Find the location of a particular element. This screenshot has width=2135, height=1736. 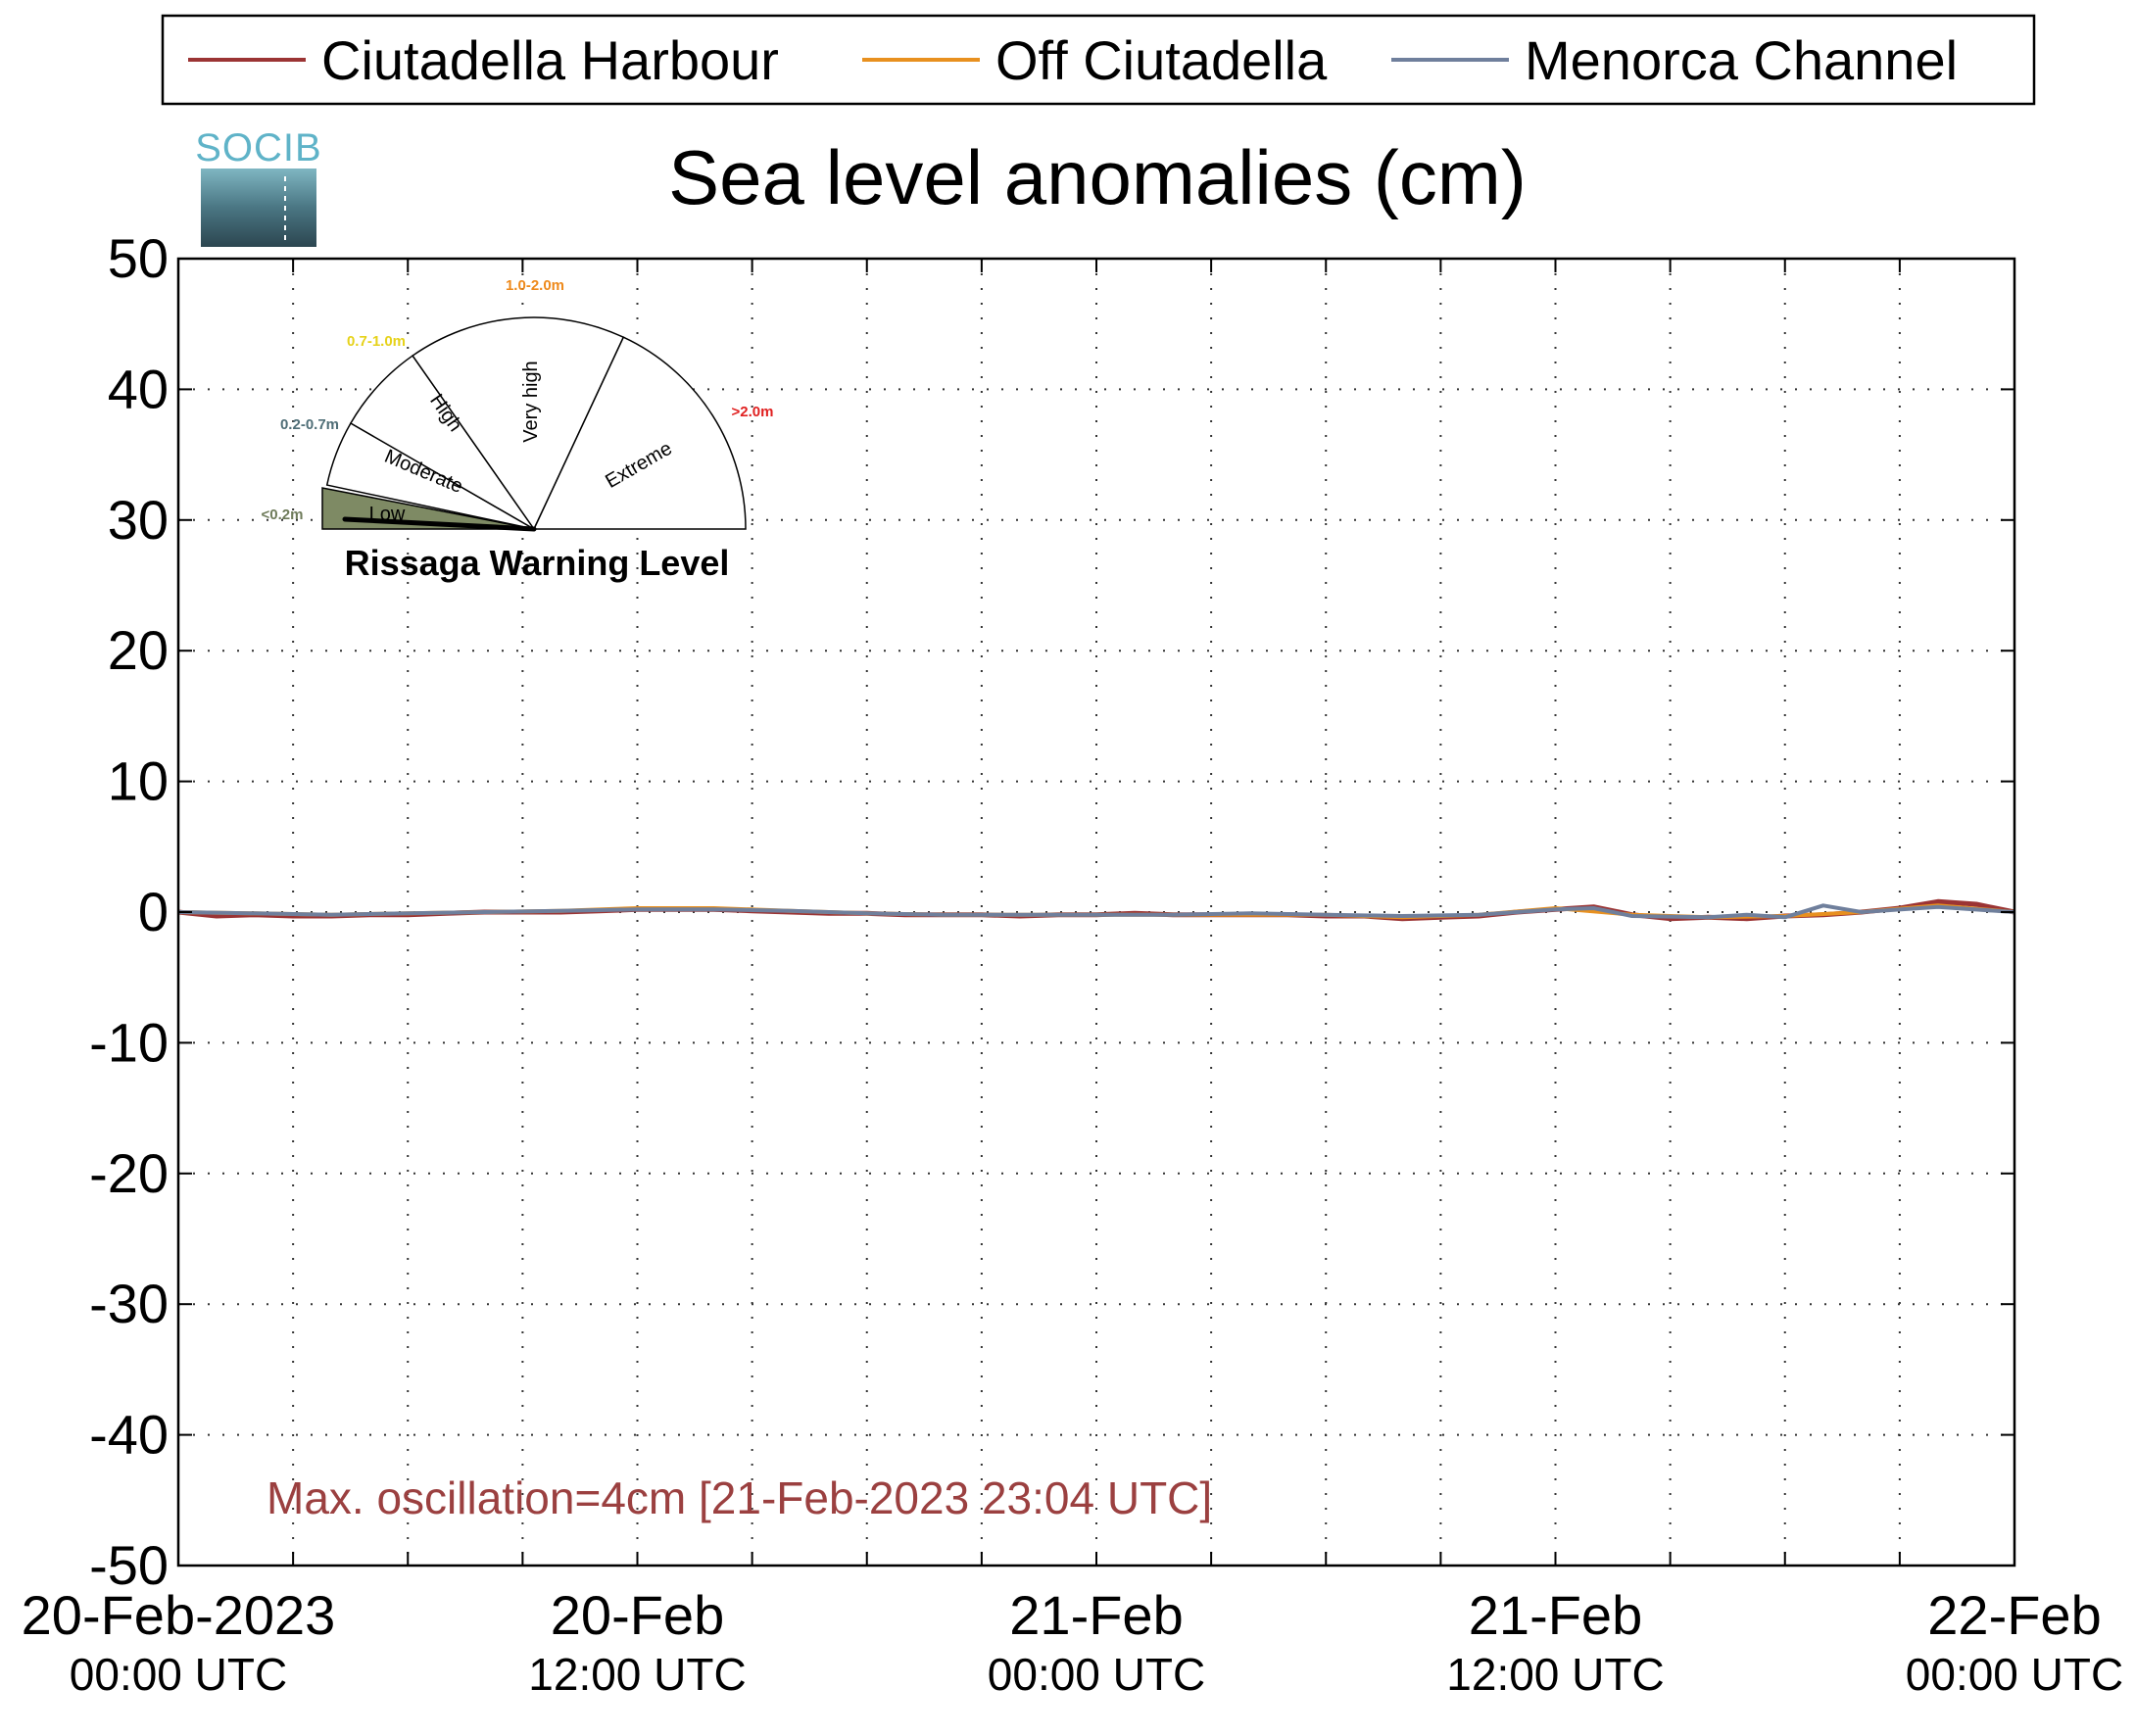

gauge-range-low: <0.2m is located at coordinates (283, 514).